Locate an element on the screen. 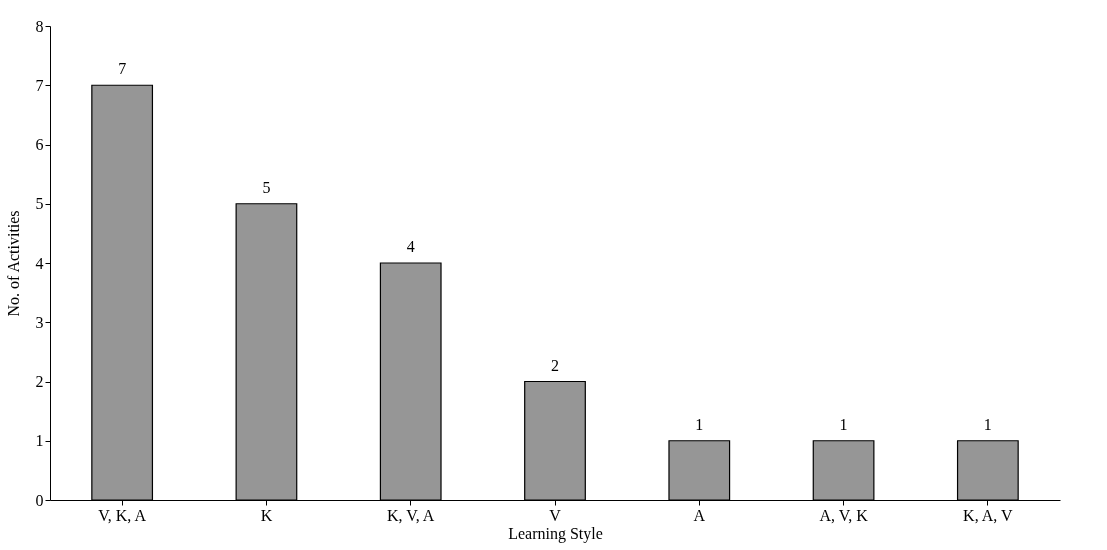 The height and width of the screenshot is (550, 1107). data-label: 2 is located at coordinates (555, 365).